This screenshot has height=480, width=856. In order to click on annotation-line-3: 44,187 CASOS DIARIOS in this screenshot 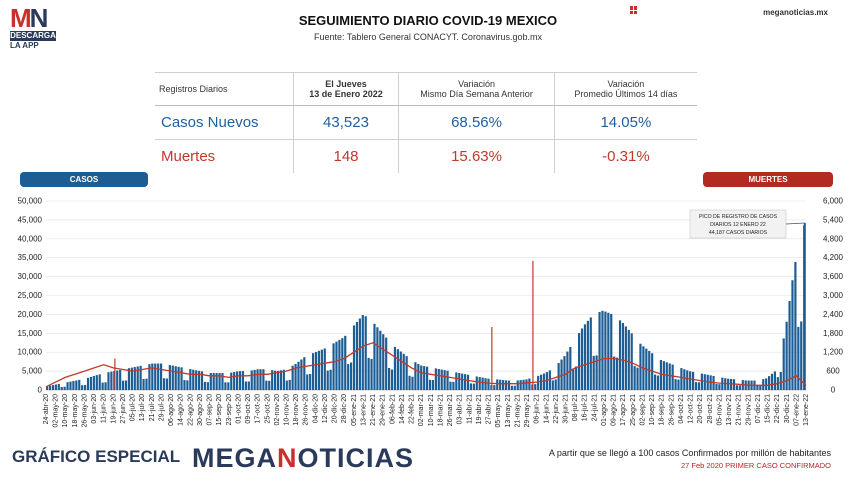, I will do `click(738, 233)`.